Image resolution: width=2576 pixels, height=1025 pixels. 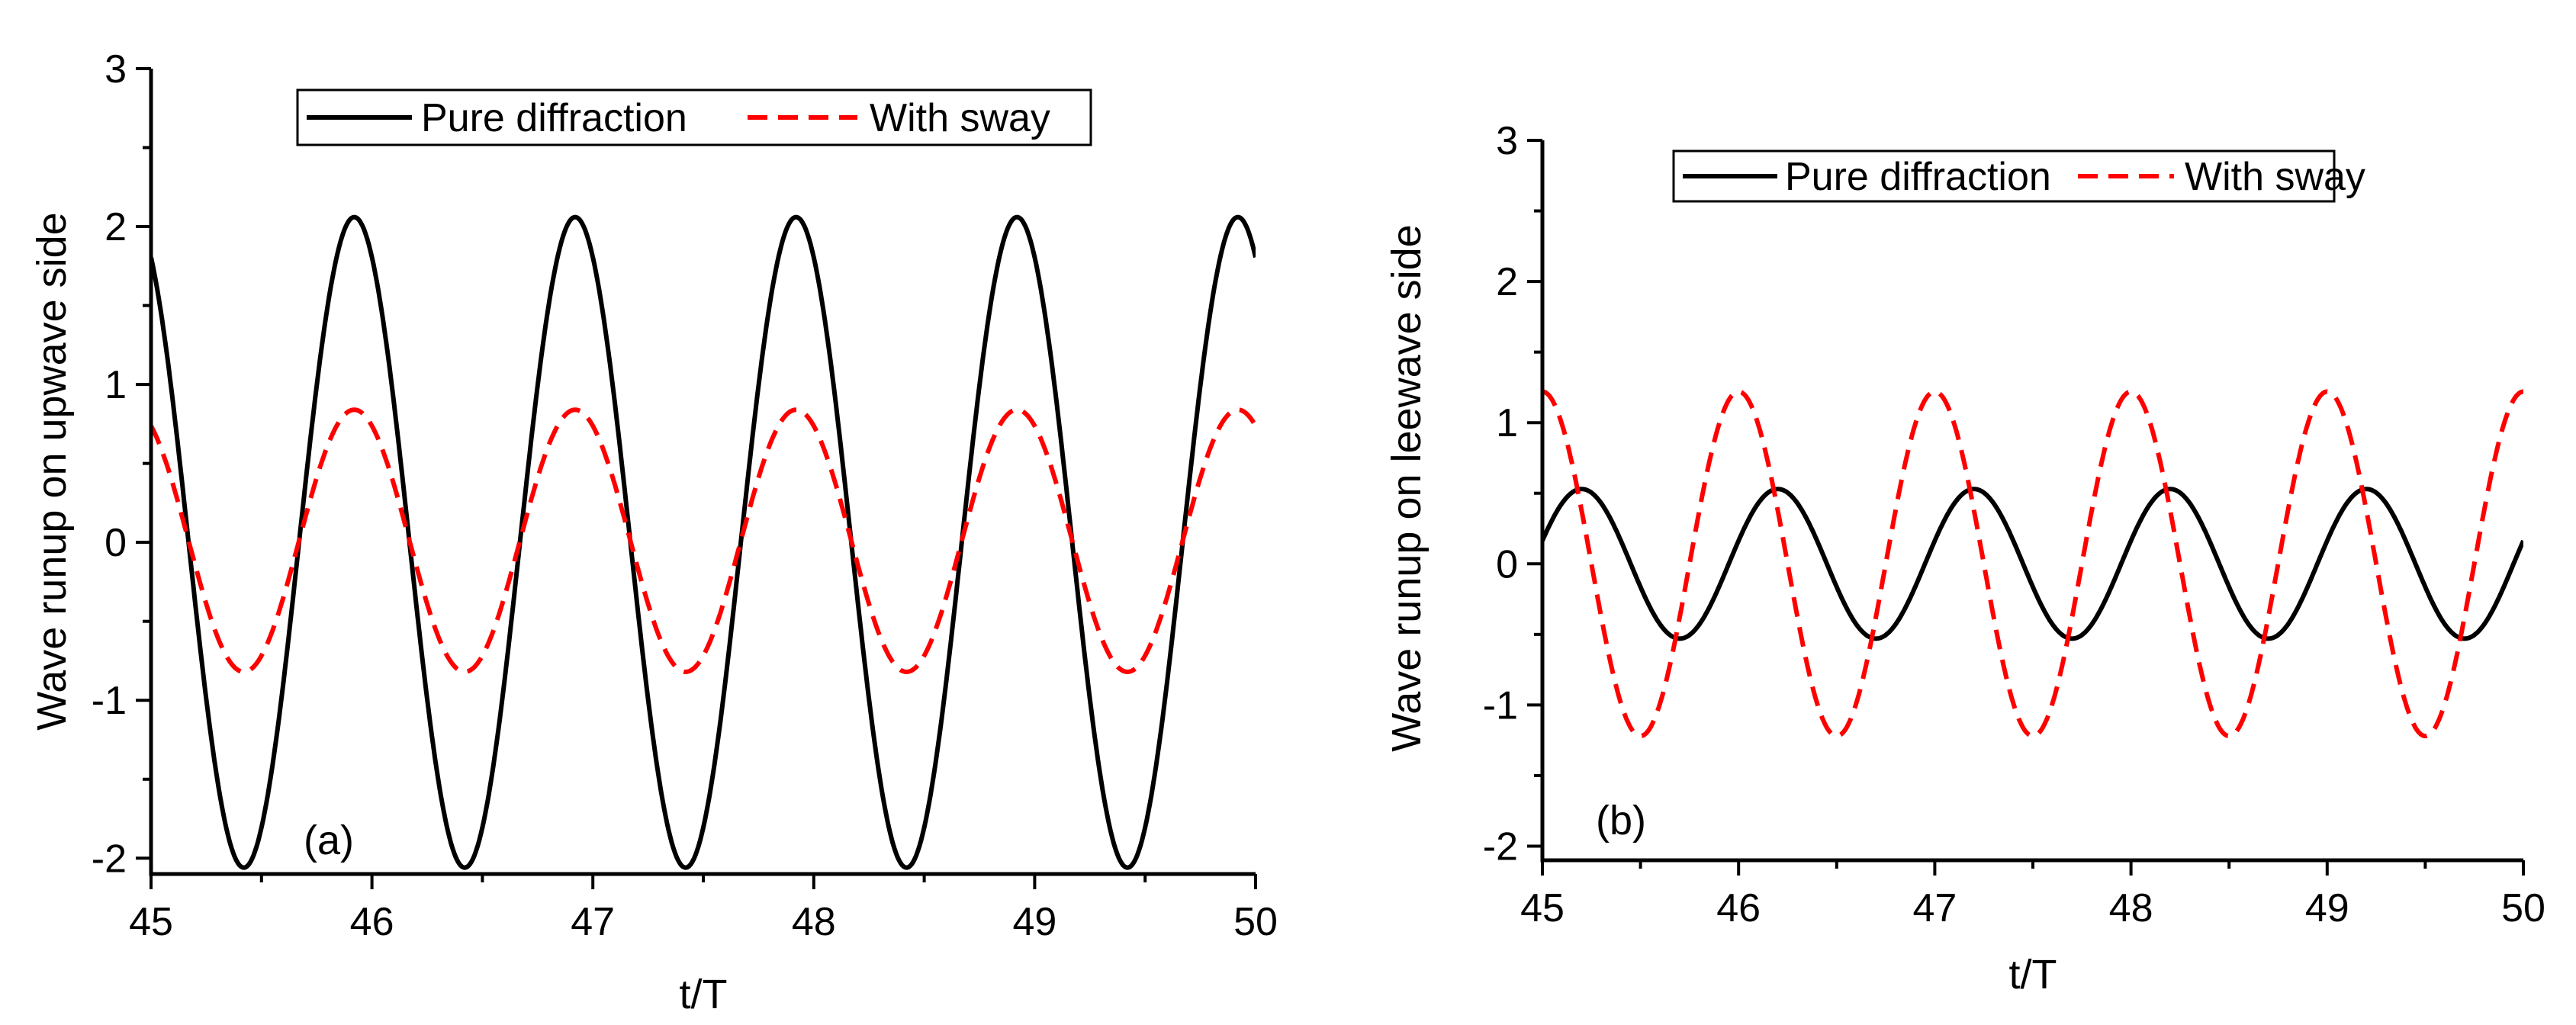 I want to click on legend-label-b-0: Pure diffraction, so click(x=1918, y=177).